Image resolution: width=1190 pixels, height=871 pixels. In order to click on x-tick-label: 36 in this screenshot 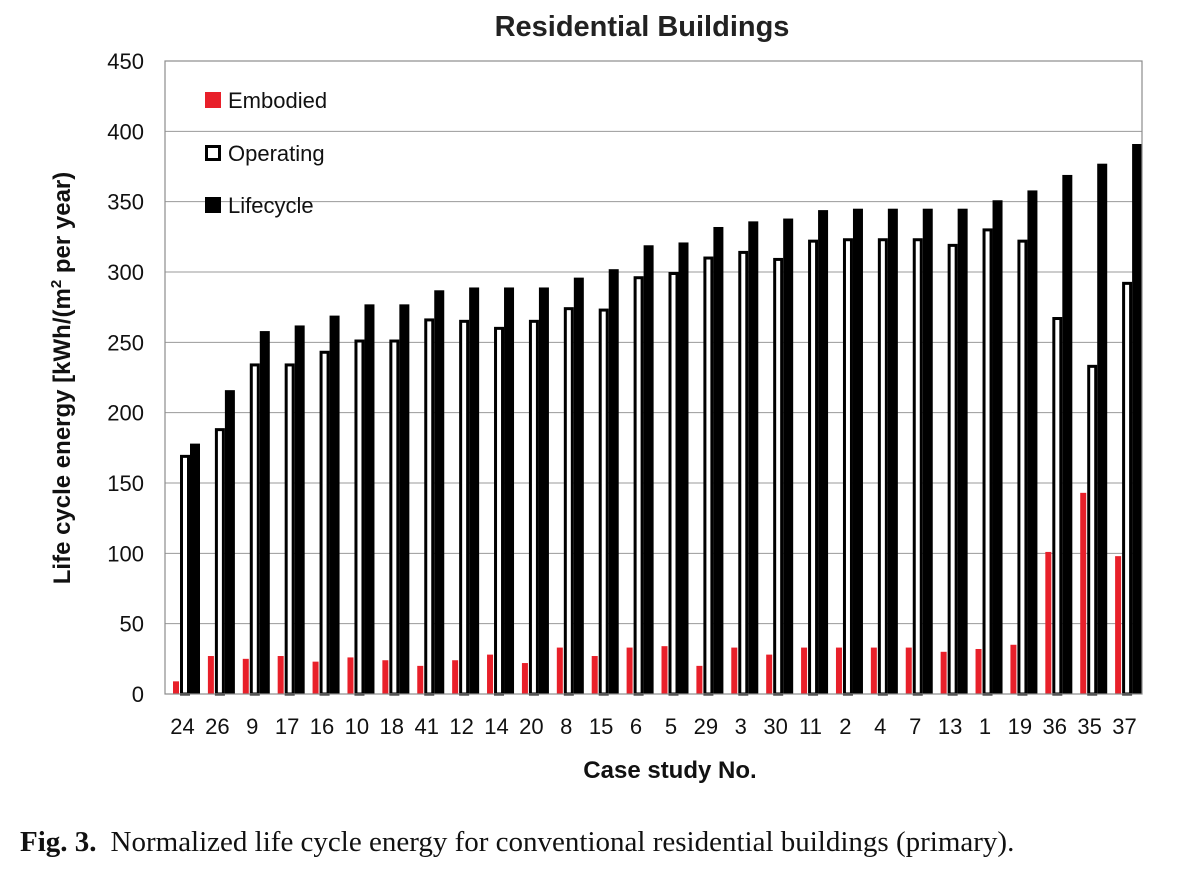, I will do `click(1055, 726)`.